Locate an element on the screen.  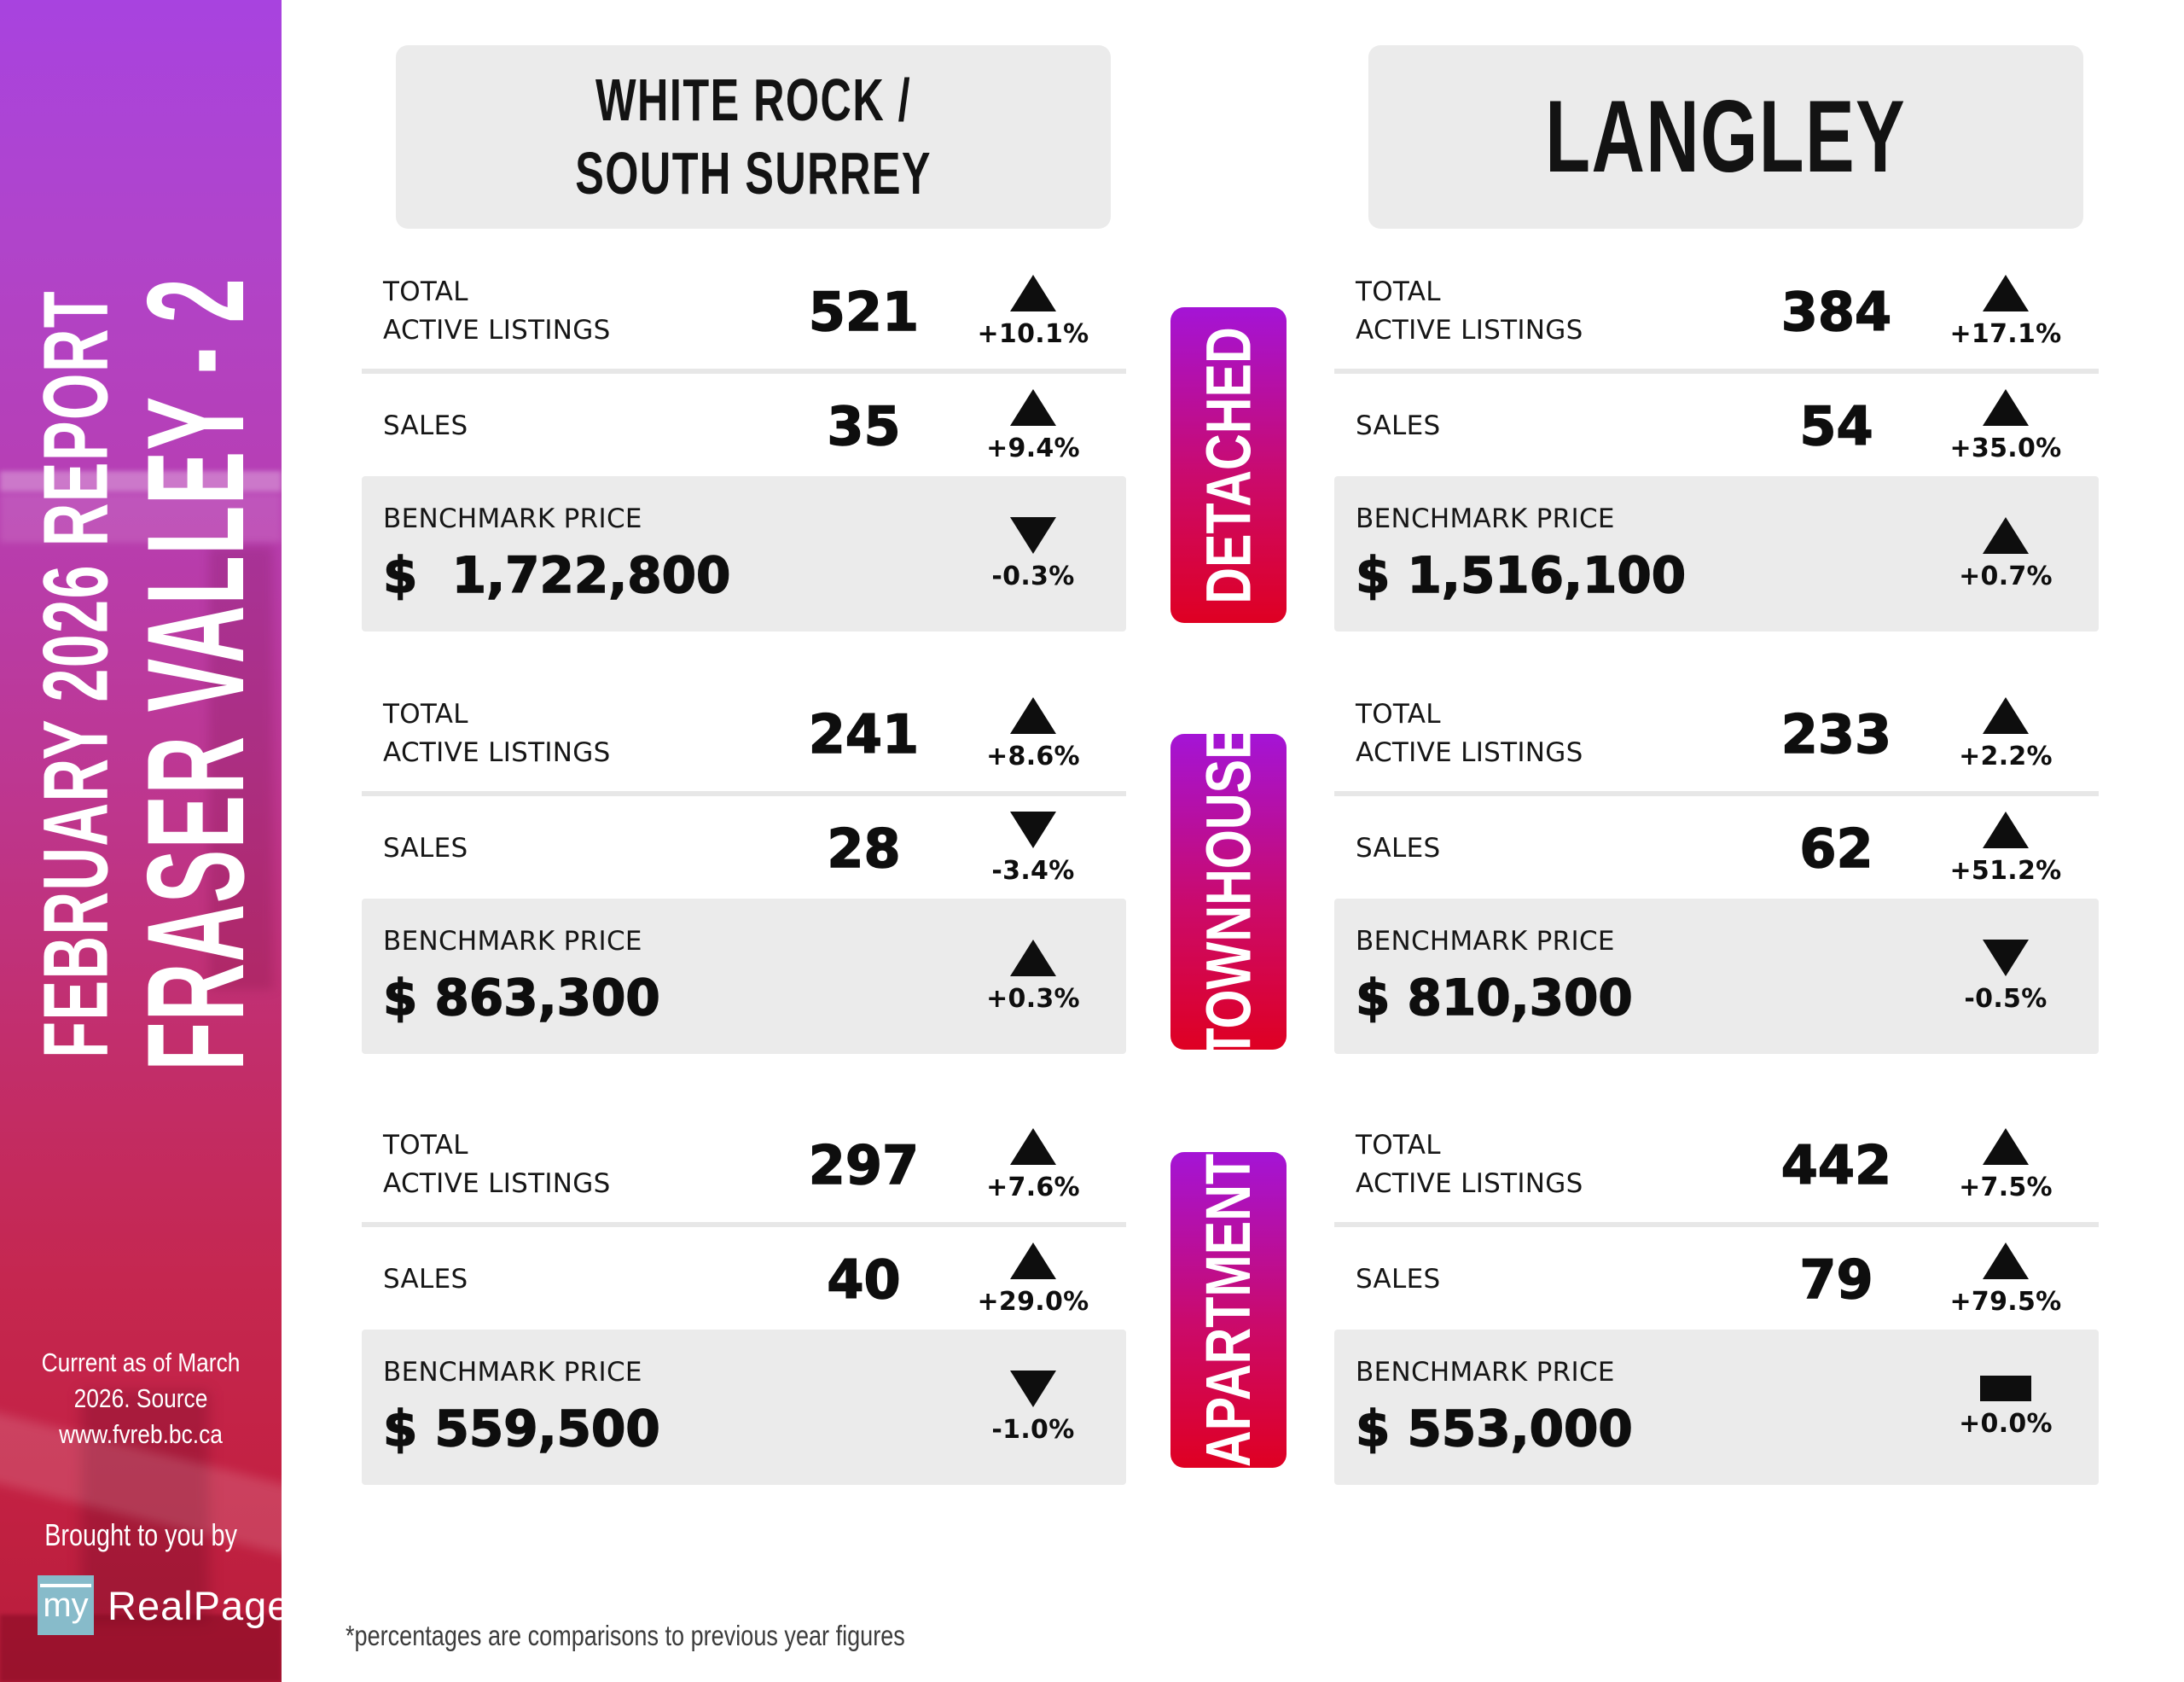
pill-townhouse-label: TOWNHOUSE is located at coordinates (1228, 892).